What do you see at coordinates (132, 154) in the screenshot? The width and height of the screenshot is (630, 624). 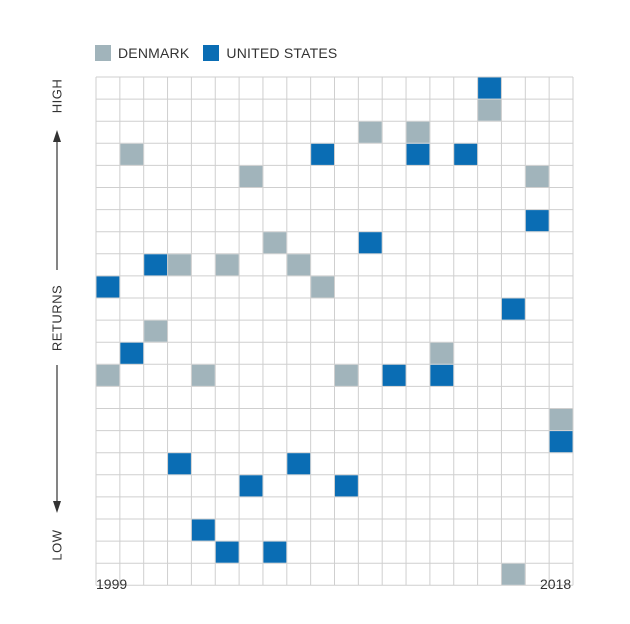 I see `cell-denmark-2000` at bounding box center [132, 154].